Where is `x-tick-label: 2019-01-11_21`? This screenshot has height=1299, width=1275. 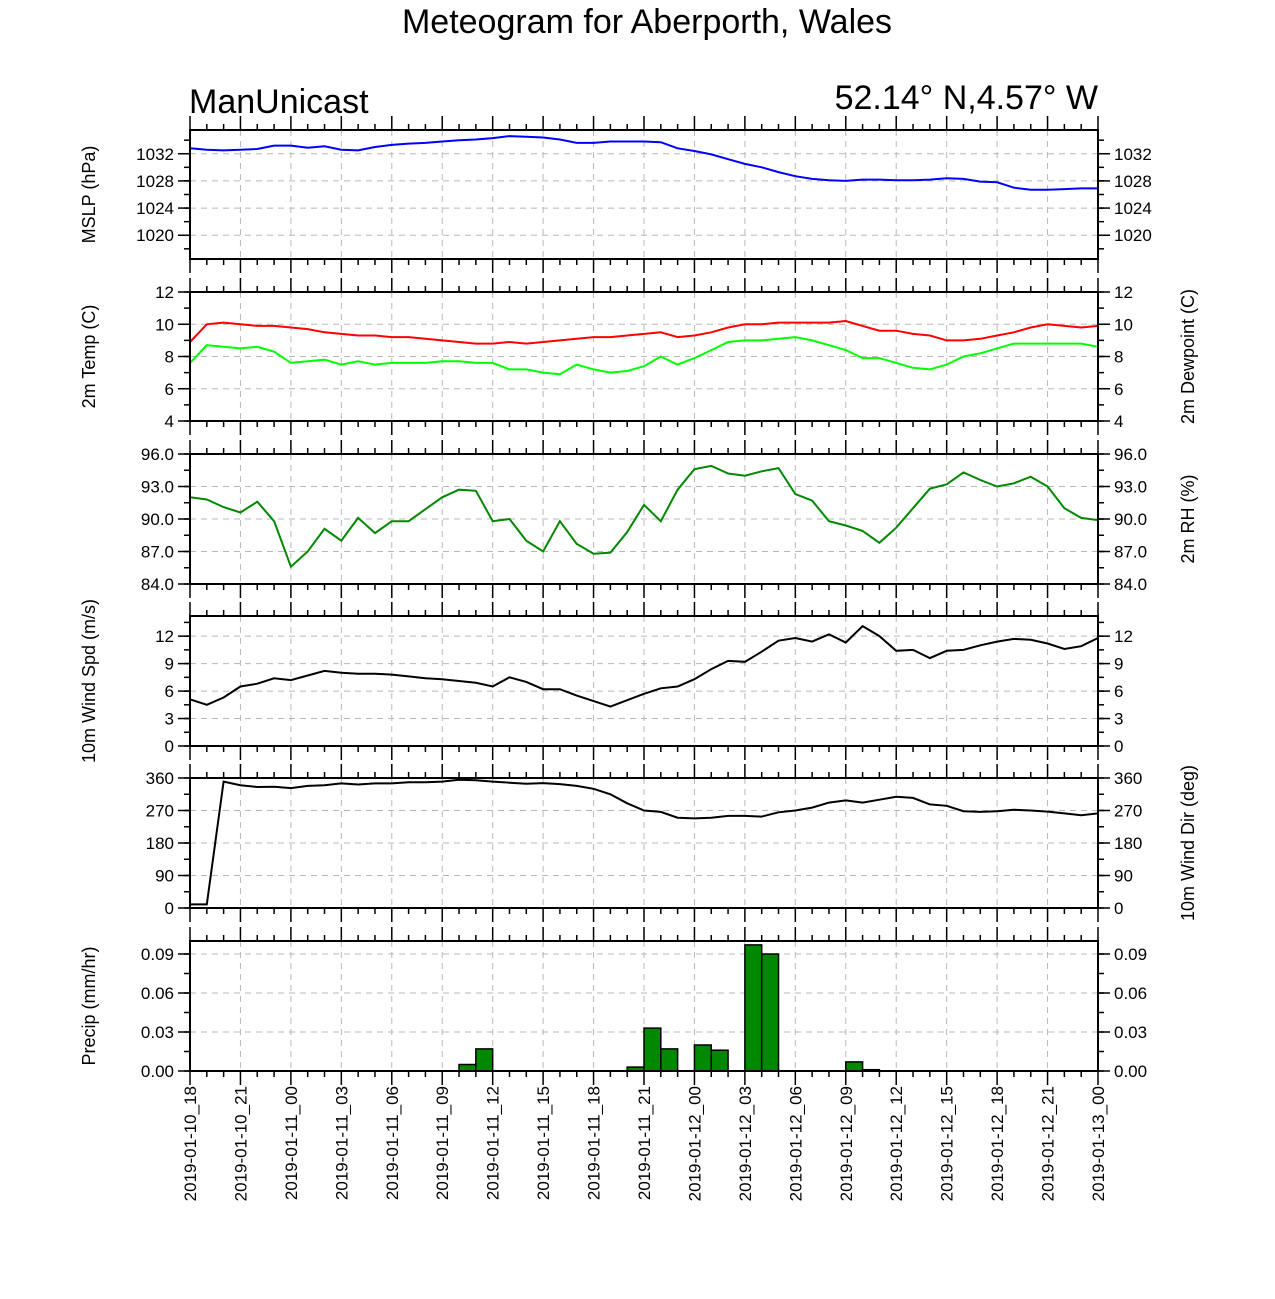 x-tick-label: 2019-01-11_21 is located at coordinates (644, 1143).